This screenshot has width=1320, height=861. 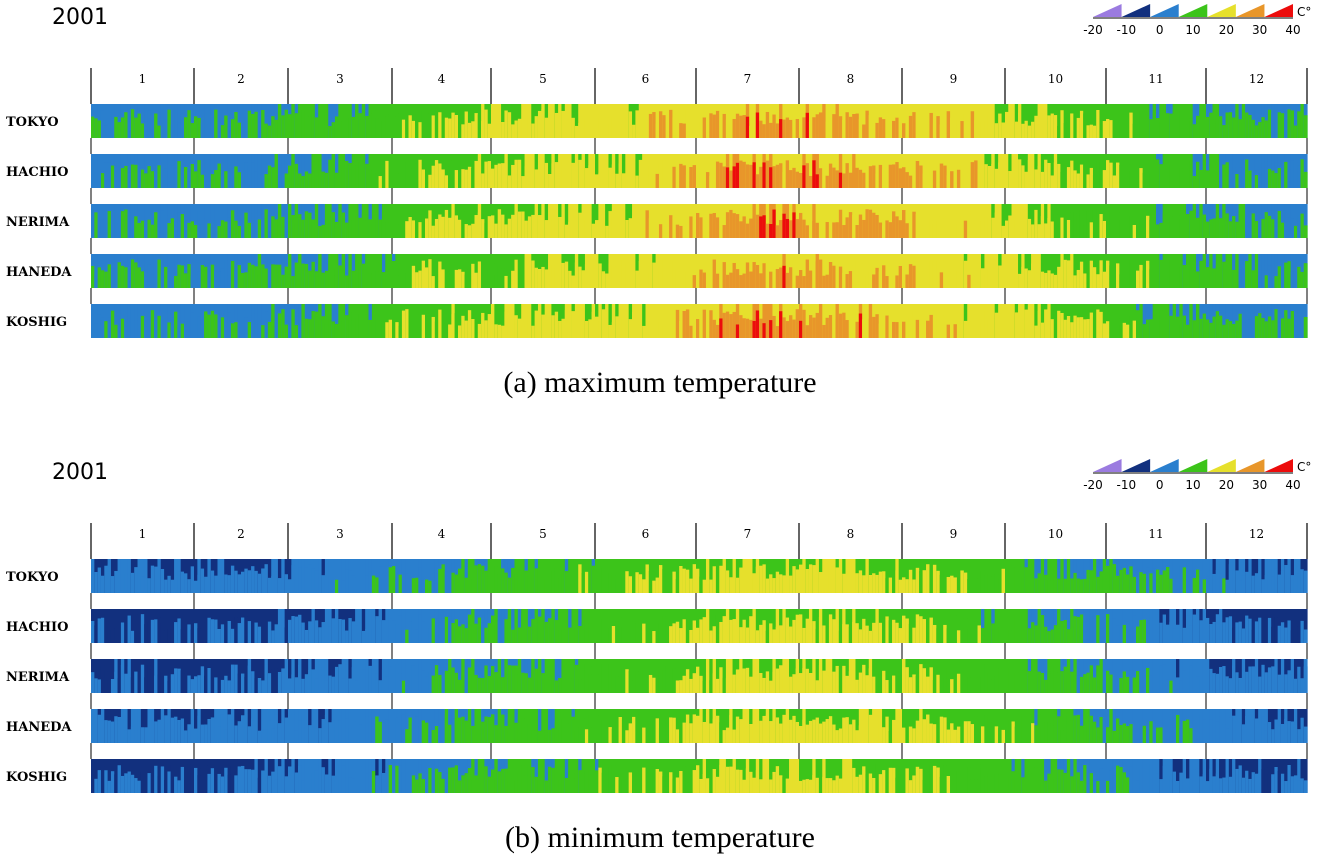 What do you see at coordinates (1093, 30) in the screenshot?
I see `colorbar-tick-label: -20` at bounding box center [1093, 30].